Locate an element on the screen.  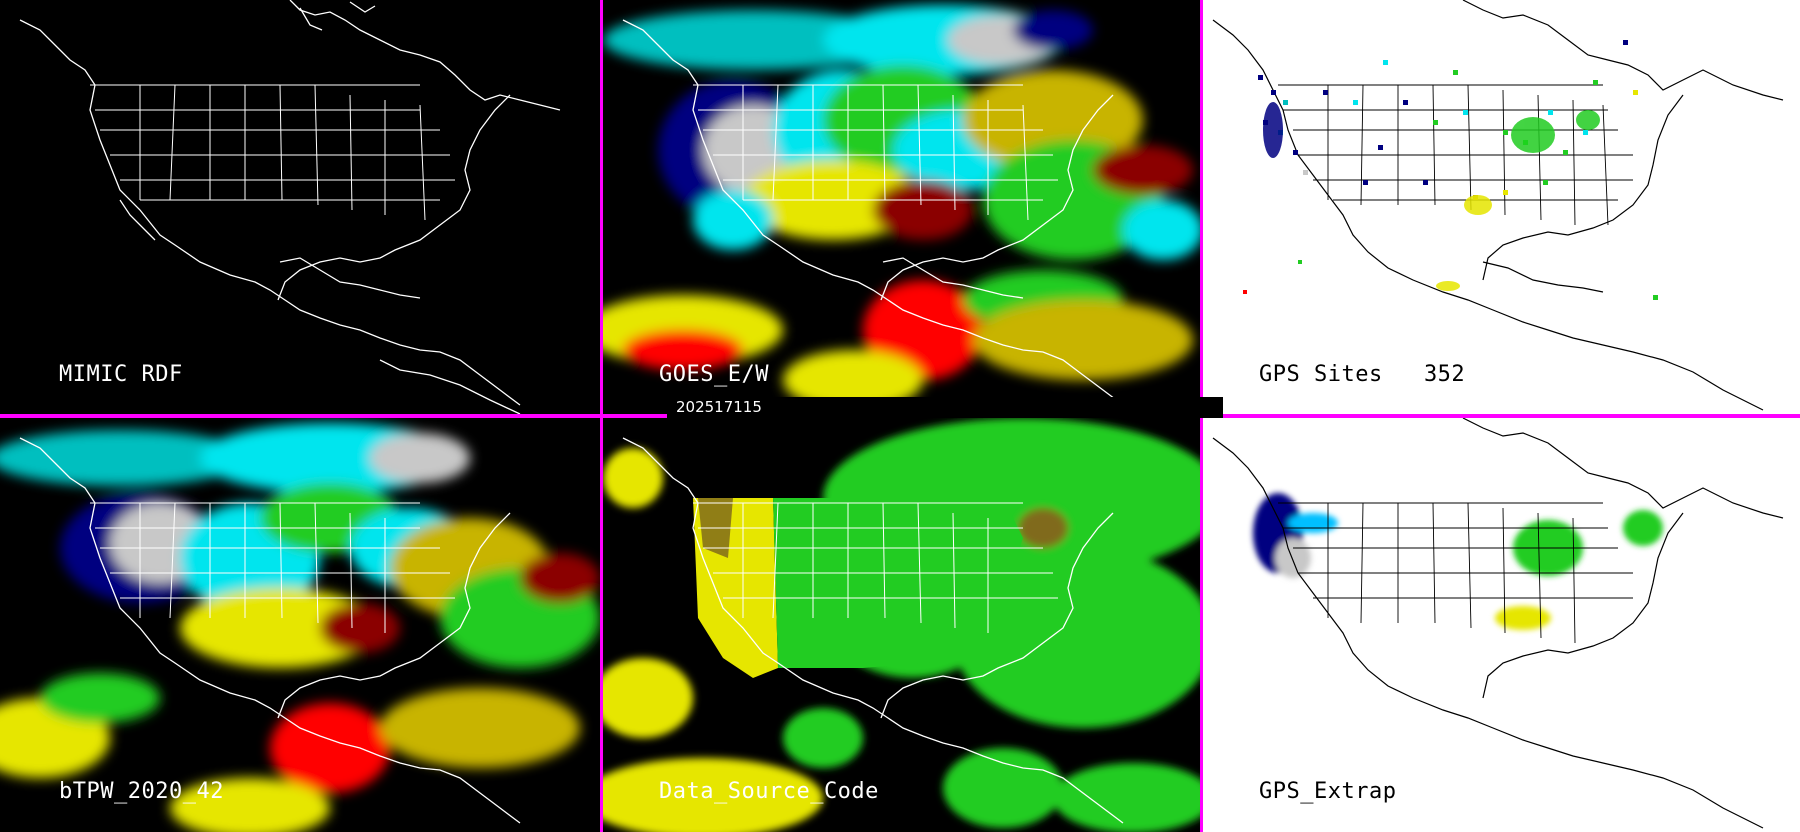
source-region-green is located at coordinates (898, 583).